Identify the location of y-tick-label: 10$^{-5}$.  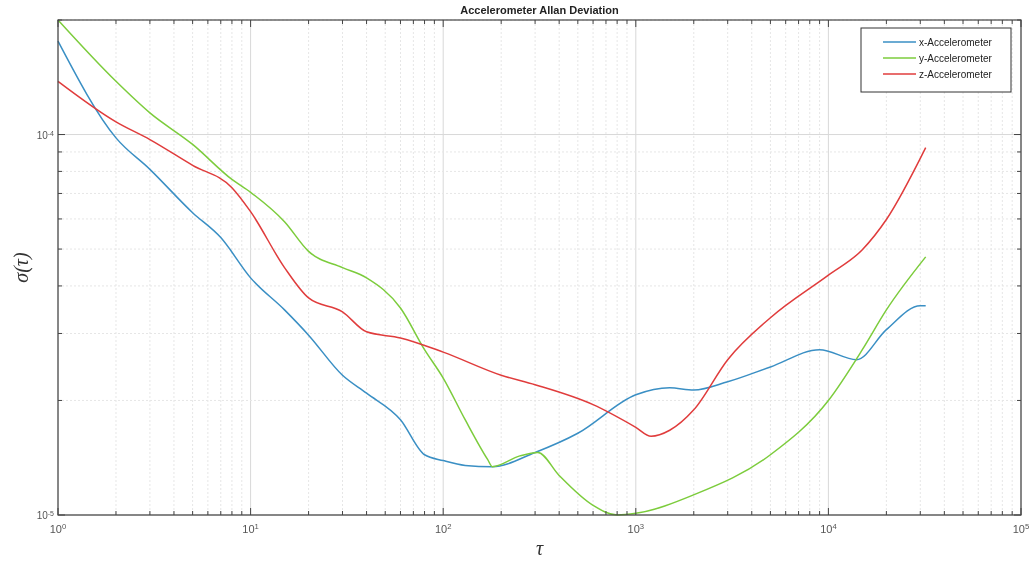
(45, 515).